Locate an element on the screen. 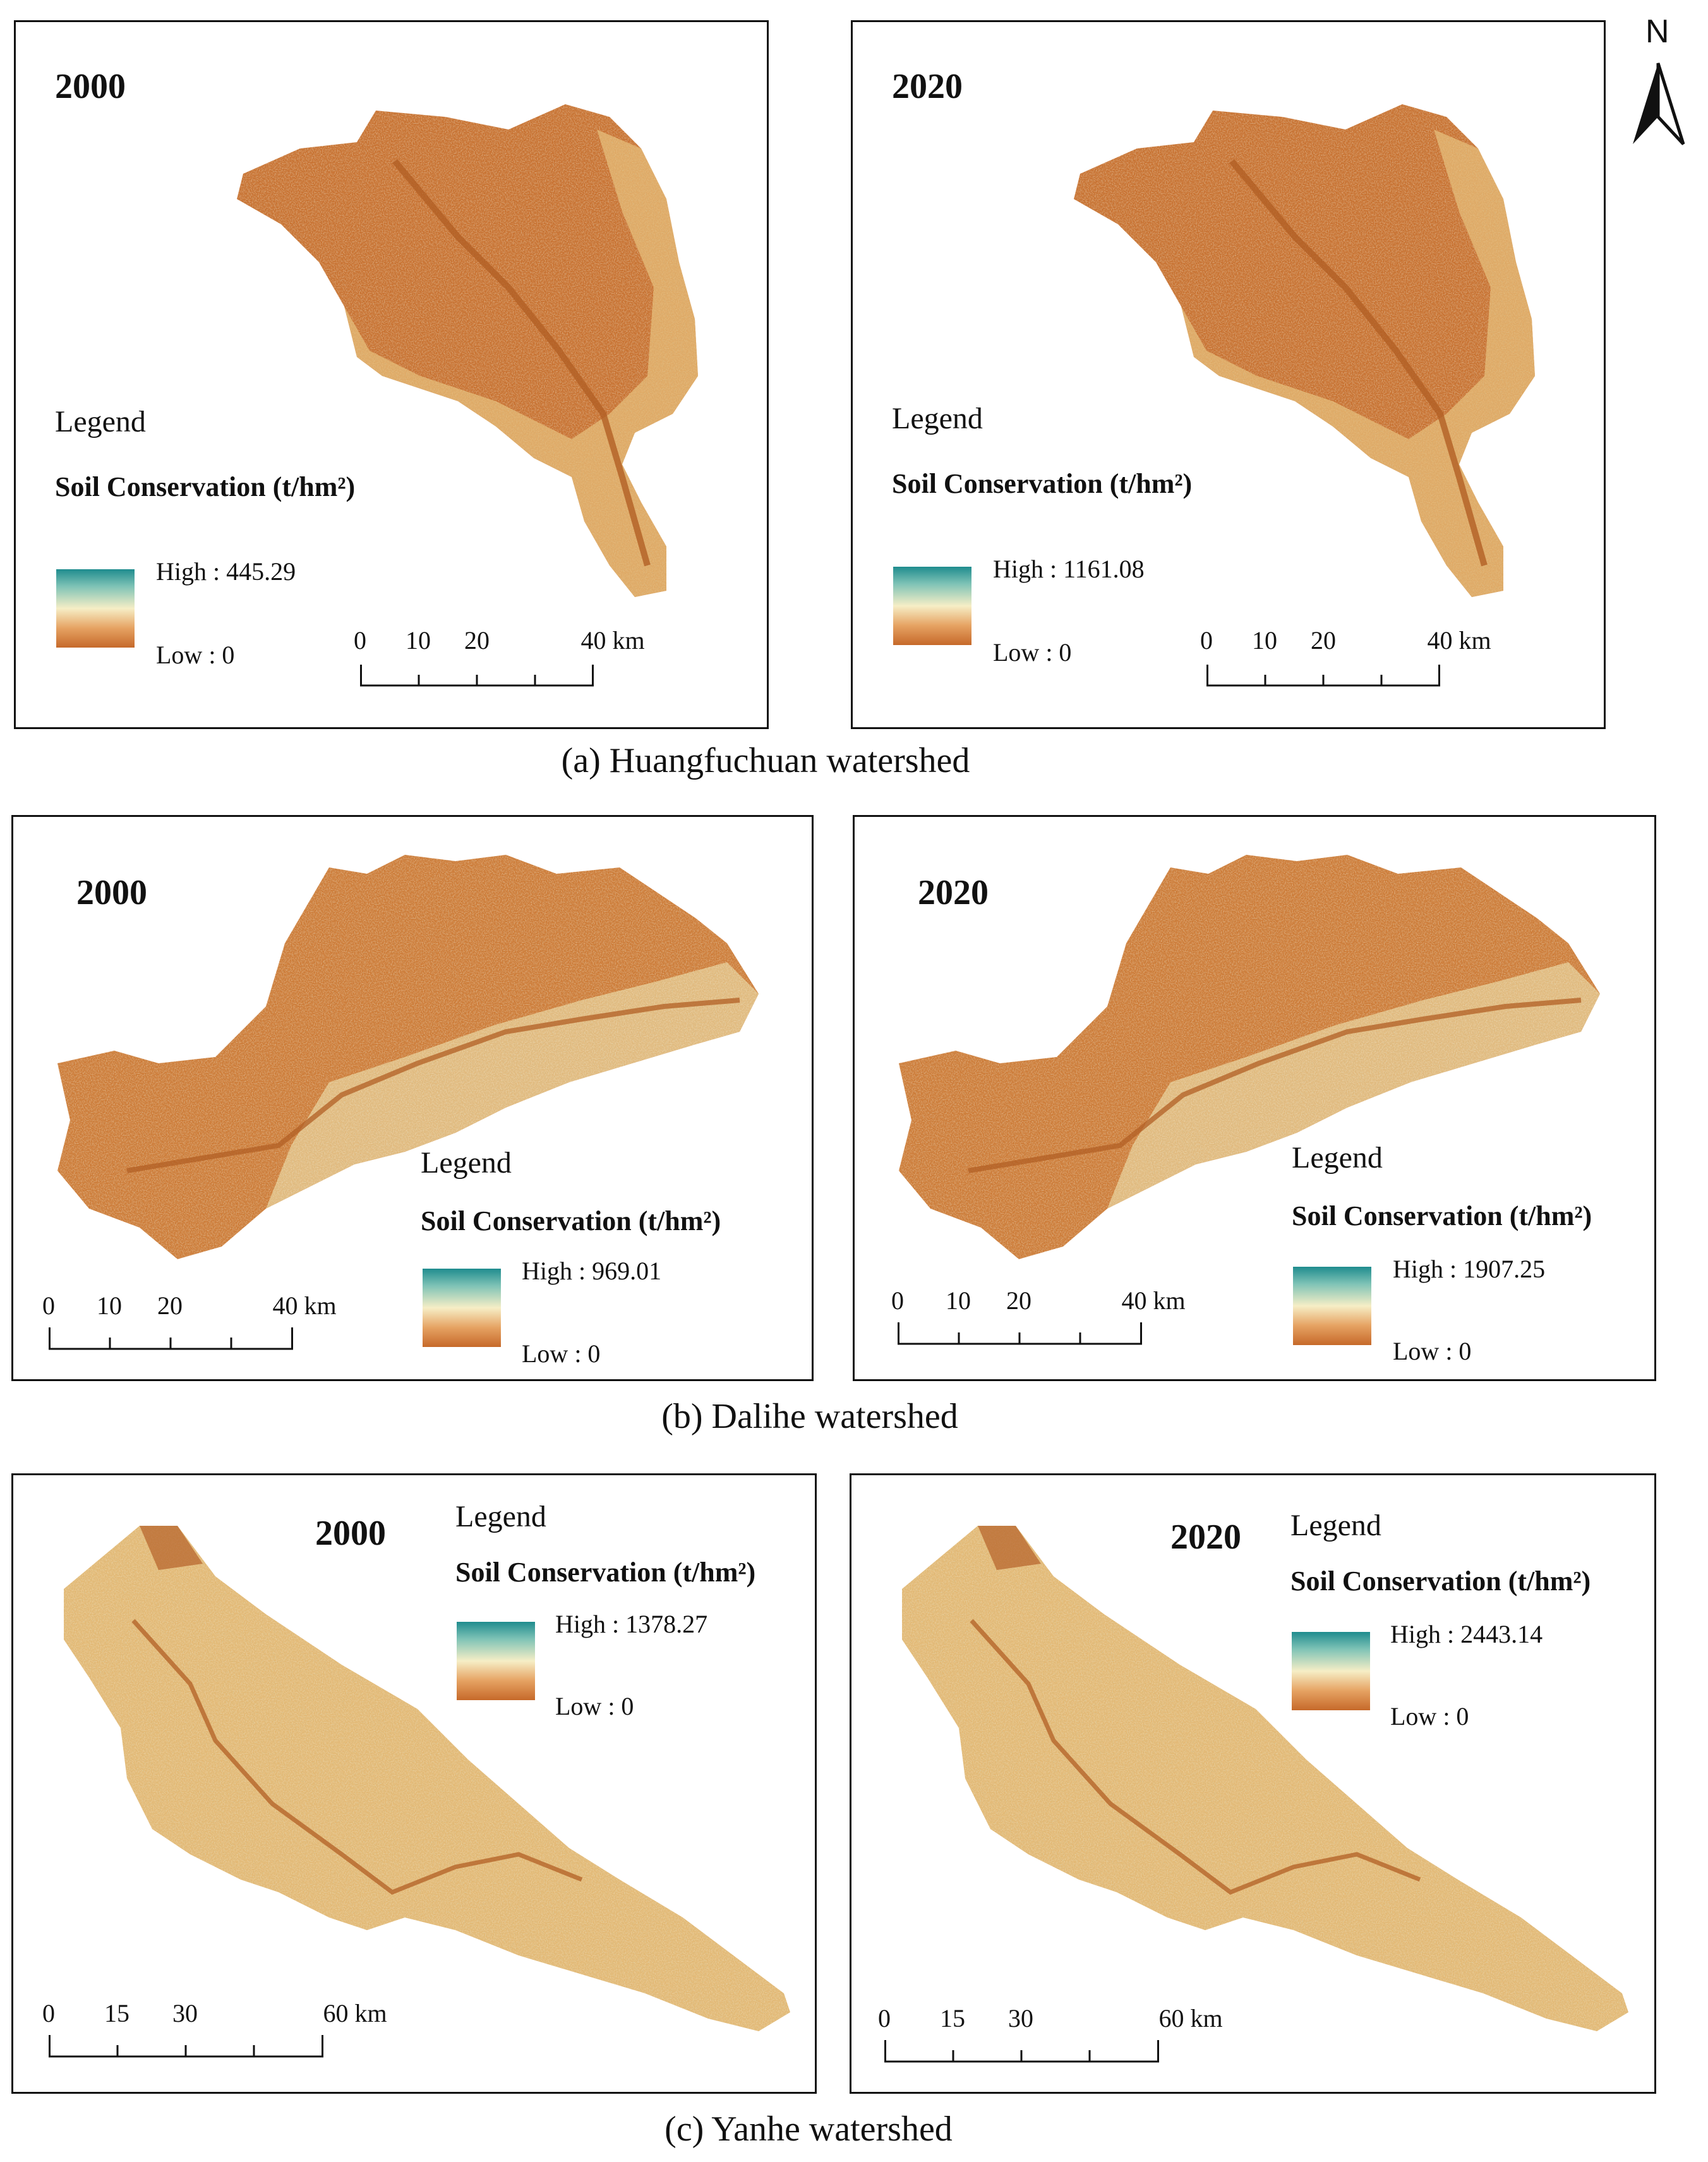 Image resolution: width=1708 pixels, height=2162 pixels. legend-high-label: High : 2443.14 is located at coordinates (1466, 1634).